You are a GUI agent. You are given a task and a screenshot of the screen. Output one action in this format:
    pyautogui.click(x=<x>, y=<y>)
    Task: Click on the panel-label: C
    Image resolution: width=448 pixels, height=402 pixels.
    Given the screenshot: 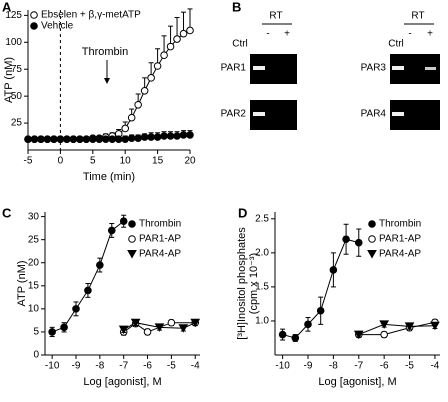 What is the action you would take?
    pyautogui.click(x=7, y=212)
    